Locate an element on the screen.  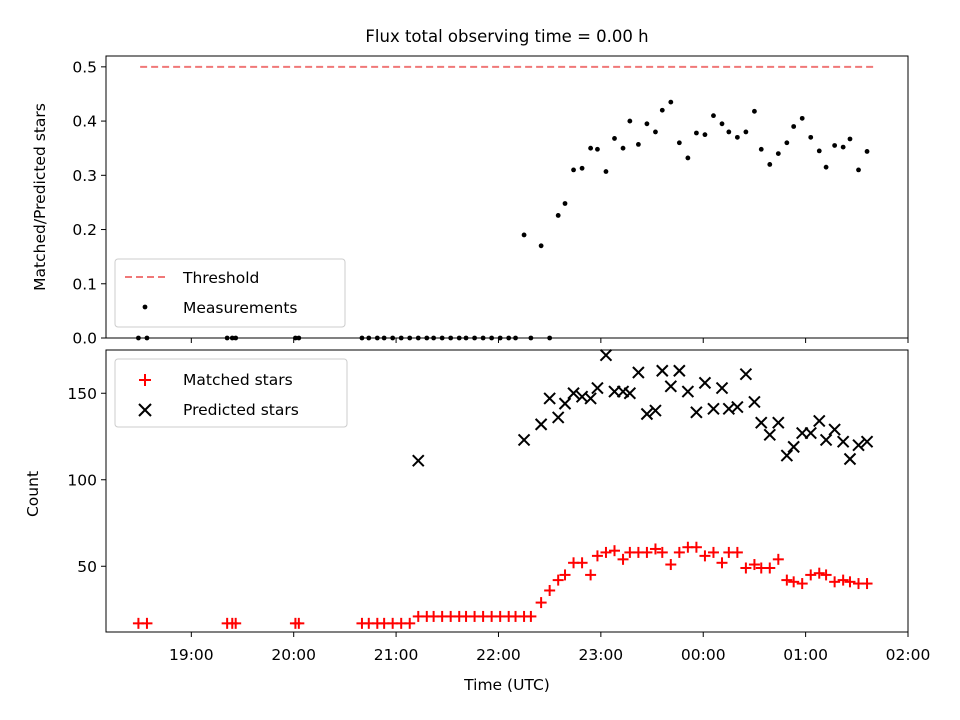
top-y-tick-label: 0.2 is located at coordinates (84, 230).